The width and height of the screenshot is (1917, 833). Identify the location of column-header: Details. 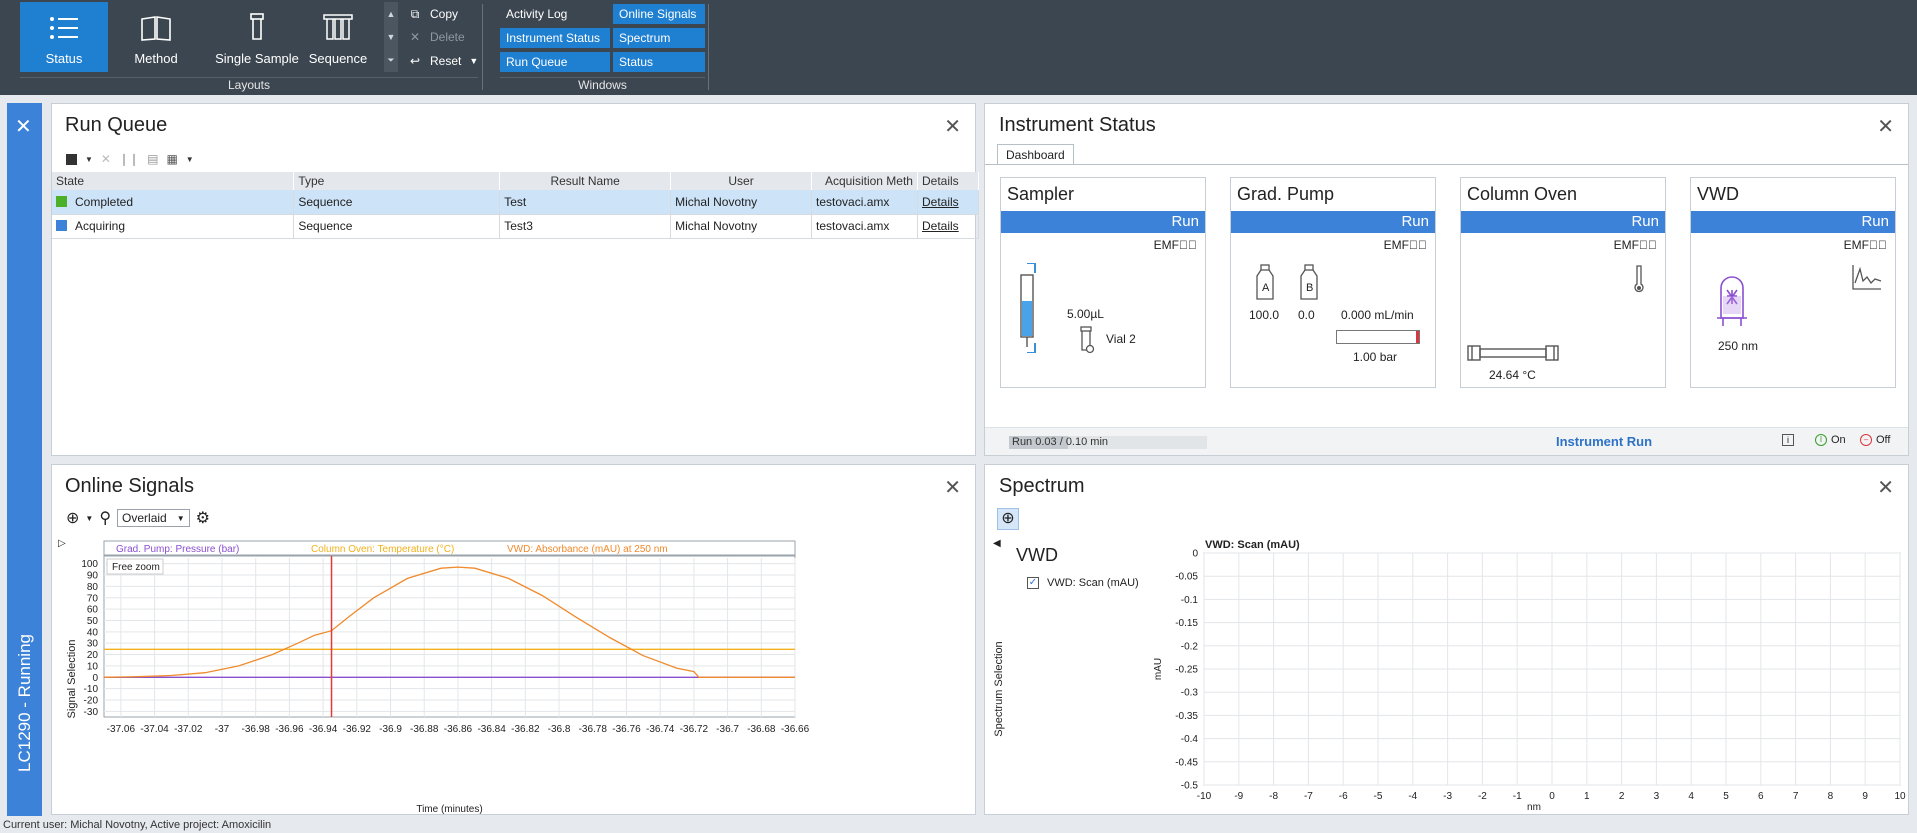
(948, 181).